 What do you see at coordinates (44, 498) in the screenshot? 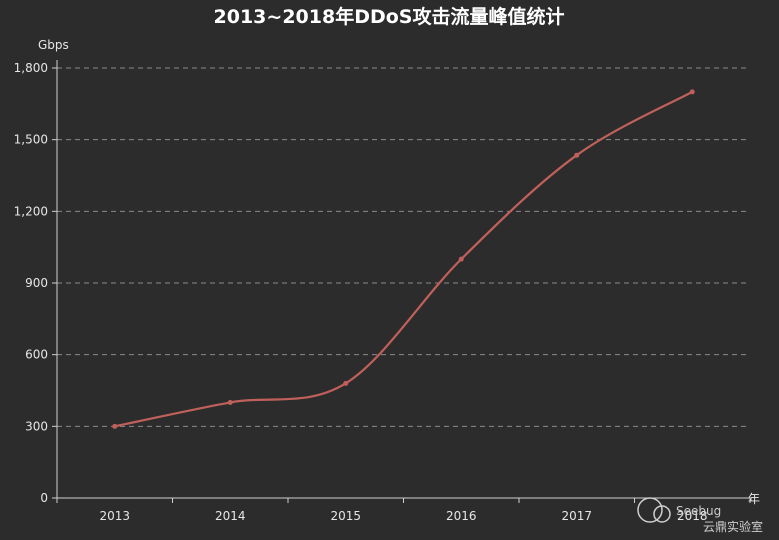
I see `y-tick-label: 0` at bounding box center [44, 498].